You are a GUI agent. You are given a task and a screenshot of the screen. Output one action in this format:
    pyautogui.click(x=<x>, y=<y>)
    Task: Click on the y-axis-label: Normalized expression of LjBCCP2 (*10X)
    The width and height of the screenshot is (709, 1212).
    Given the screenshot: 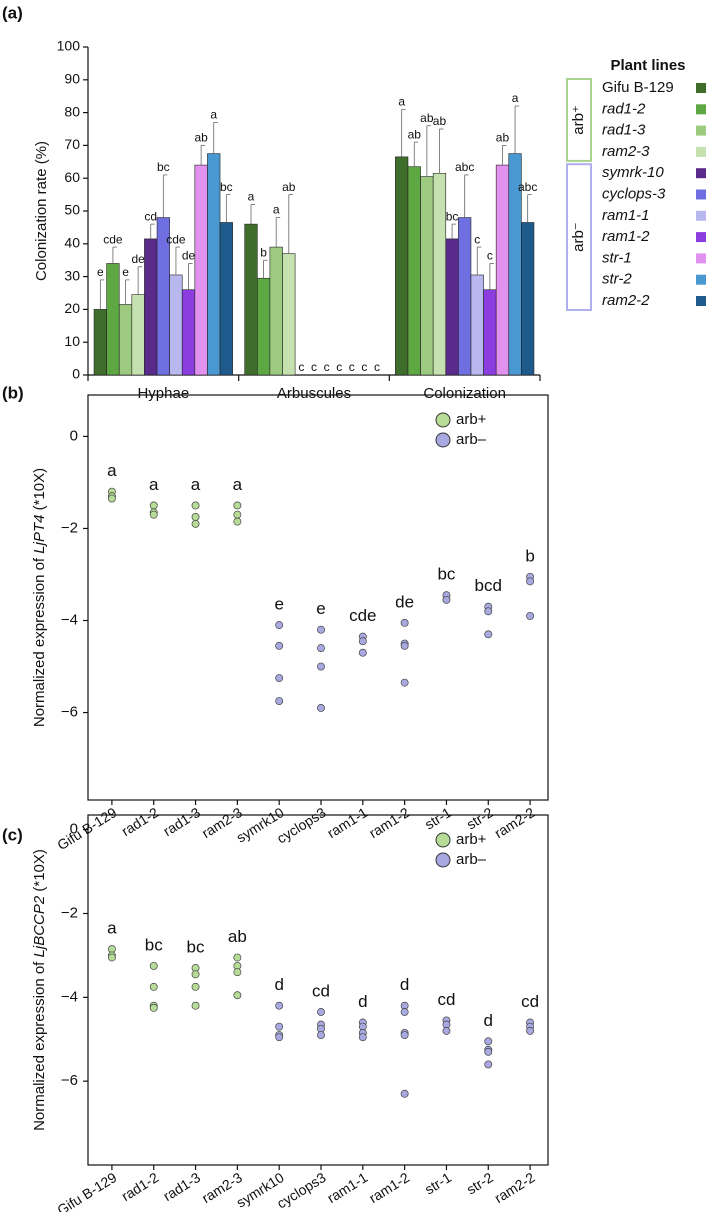 What is the action you would take?
    pyautogui.click(x=39, y=990)
    